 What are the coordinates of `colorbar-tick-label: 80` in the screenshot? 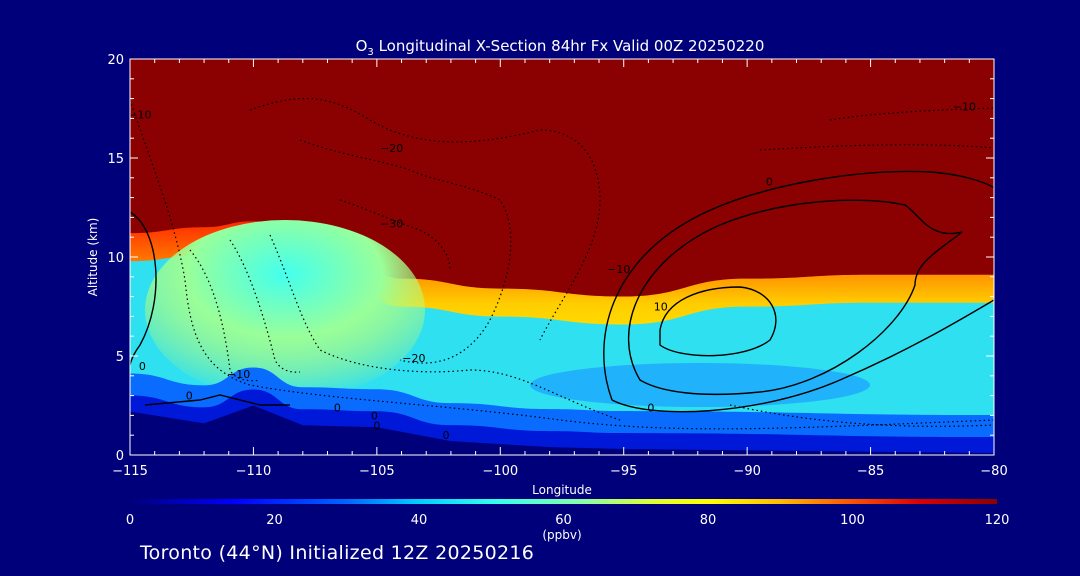 It's located at (708, 520).